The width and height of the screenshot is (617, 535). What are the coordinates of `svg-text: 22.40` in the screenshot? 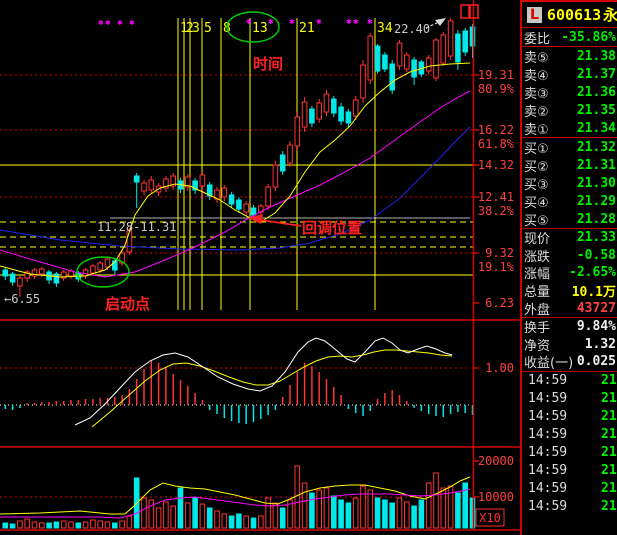 It's located at (412, 29).